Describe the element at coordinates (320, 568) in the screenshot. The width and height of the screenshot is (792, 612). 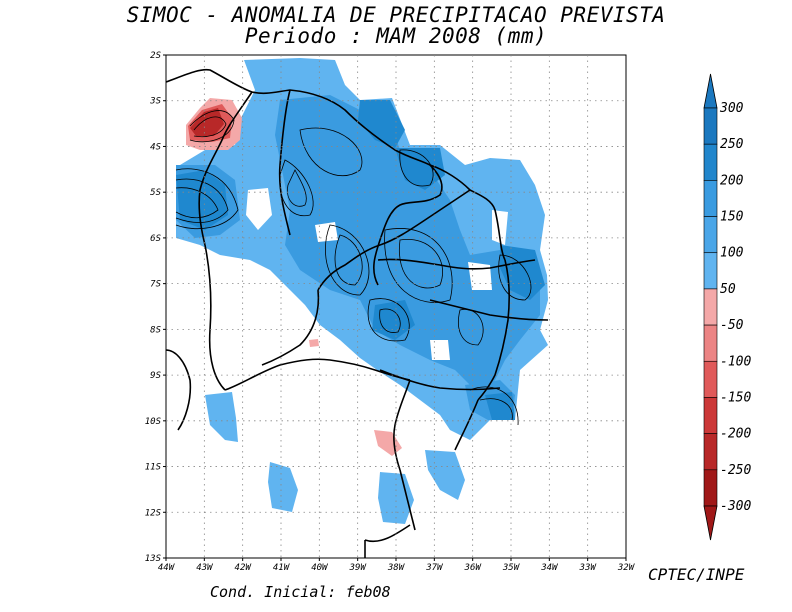
I see `x-tick-label: 40W` at that location.